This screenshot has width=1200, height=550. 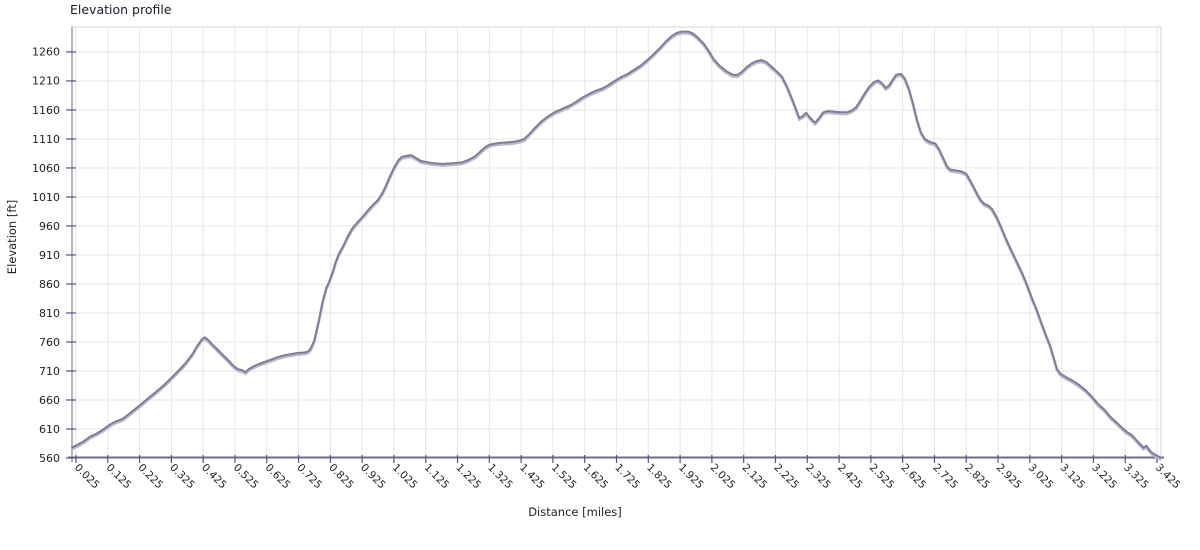 I want to click on svg-text: 2.825, so click(x=977, y=477).